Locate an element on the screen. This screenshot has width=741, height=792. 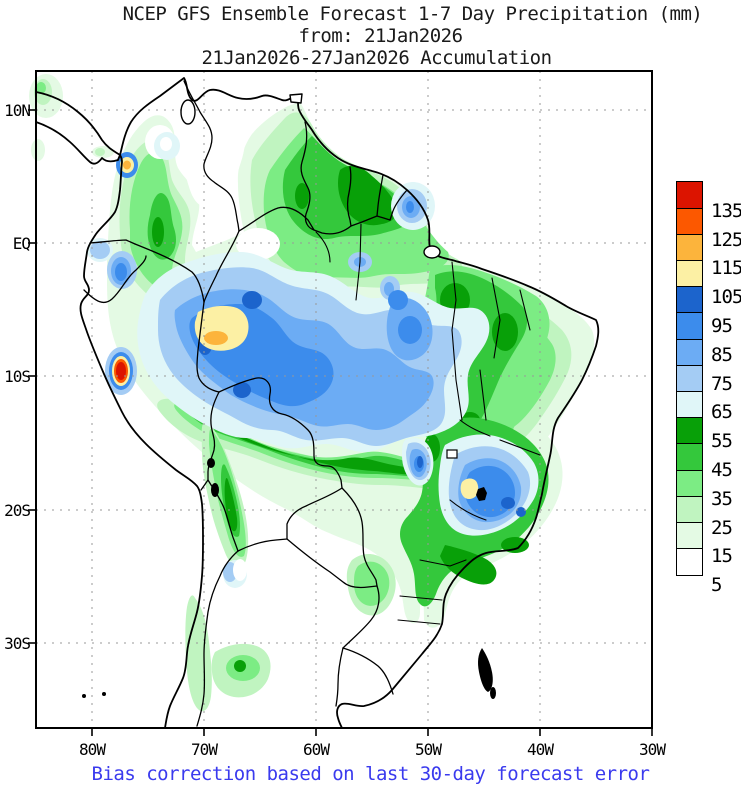
legend-value-label: 85 is located at coordinates (722, 354).